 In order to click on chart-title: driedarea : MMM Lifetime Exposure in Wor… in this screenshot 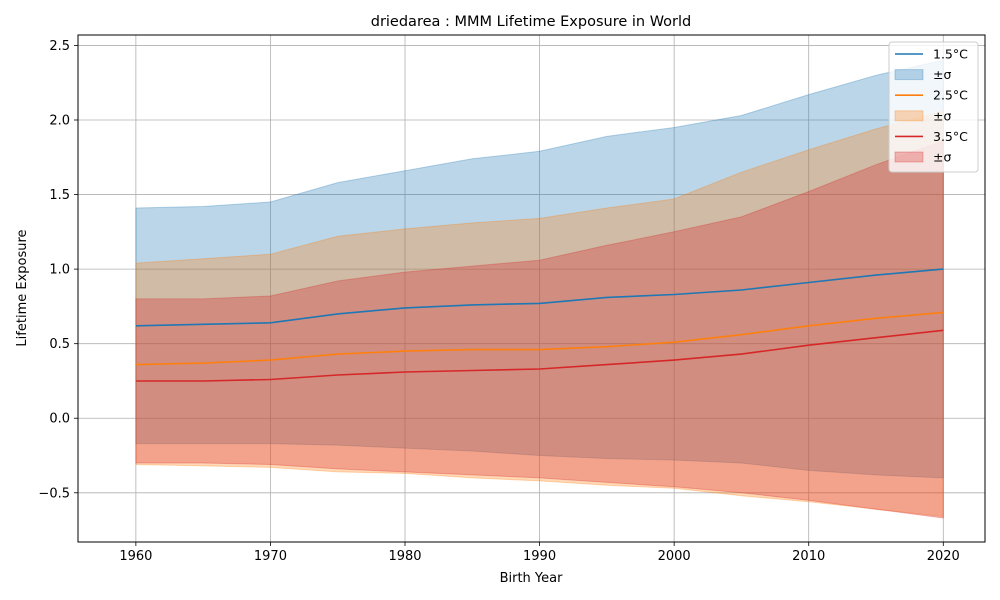, I will do `click(531, 22)`.